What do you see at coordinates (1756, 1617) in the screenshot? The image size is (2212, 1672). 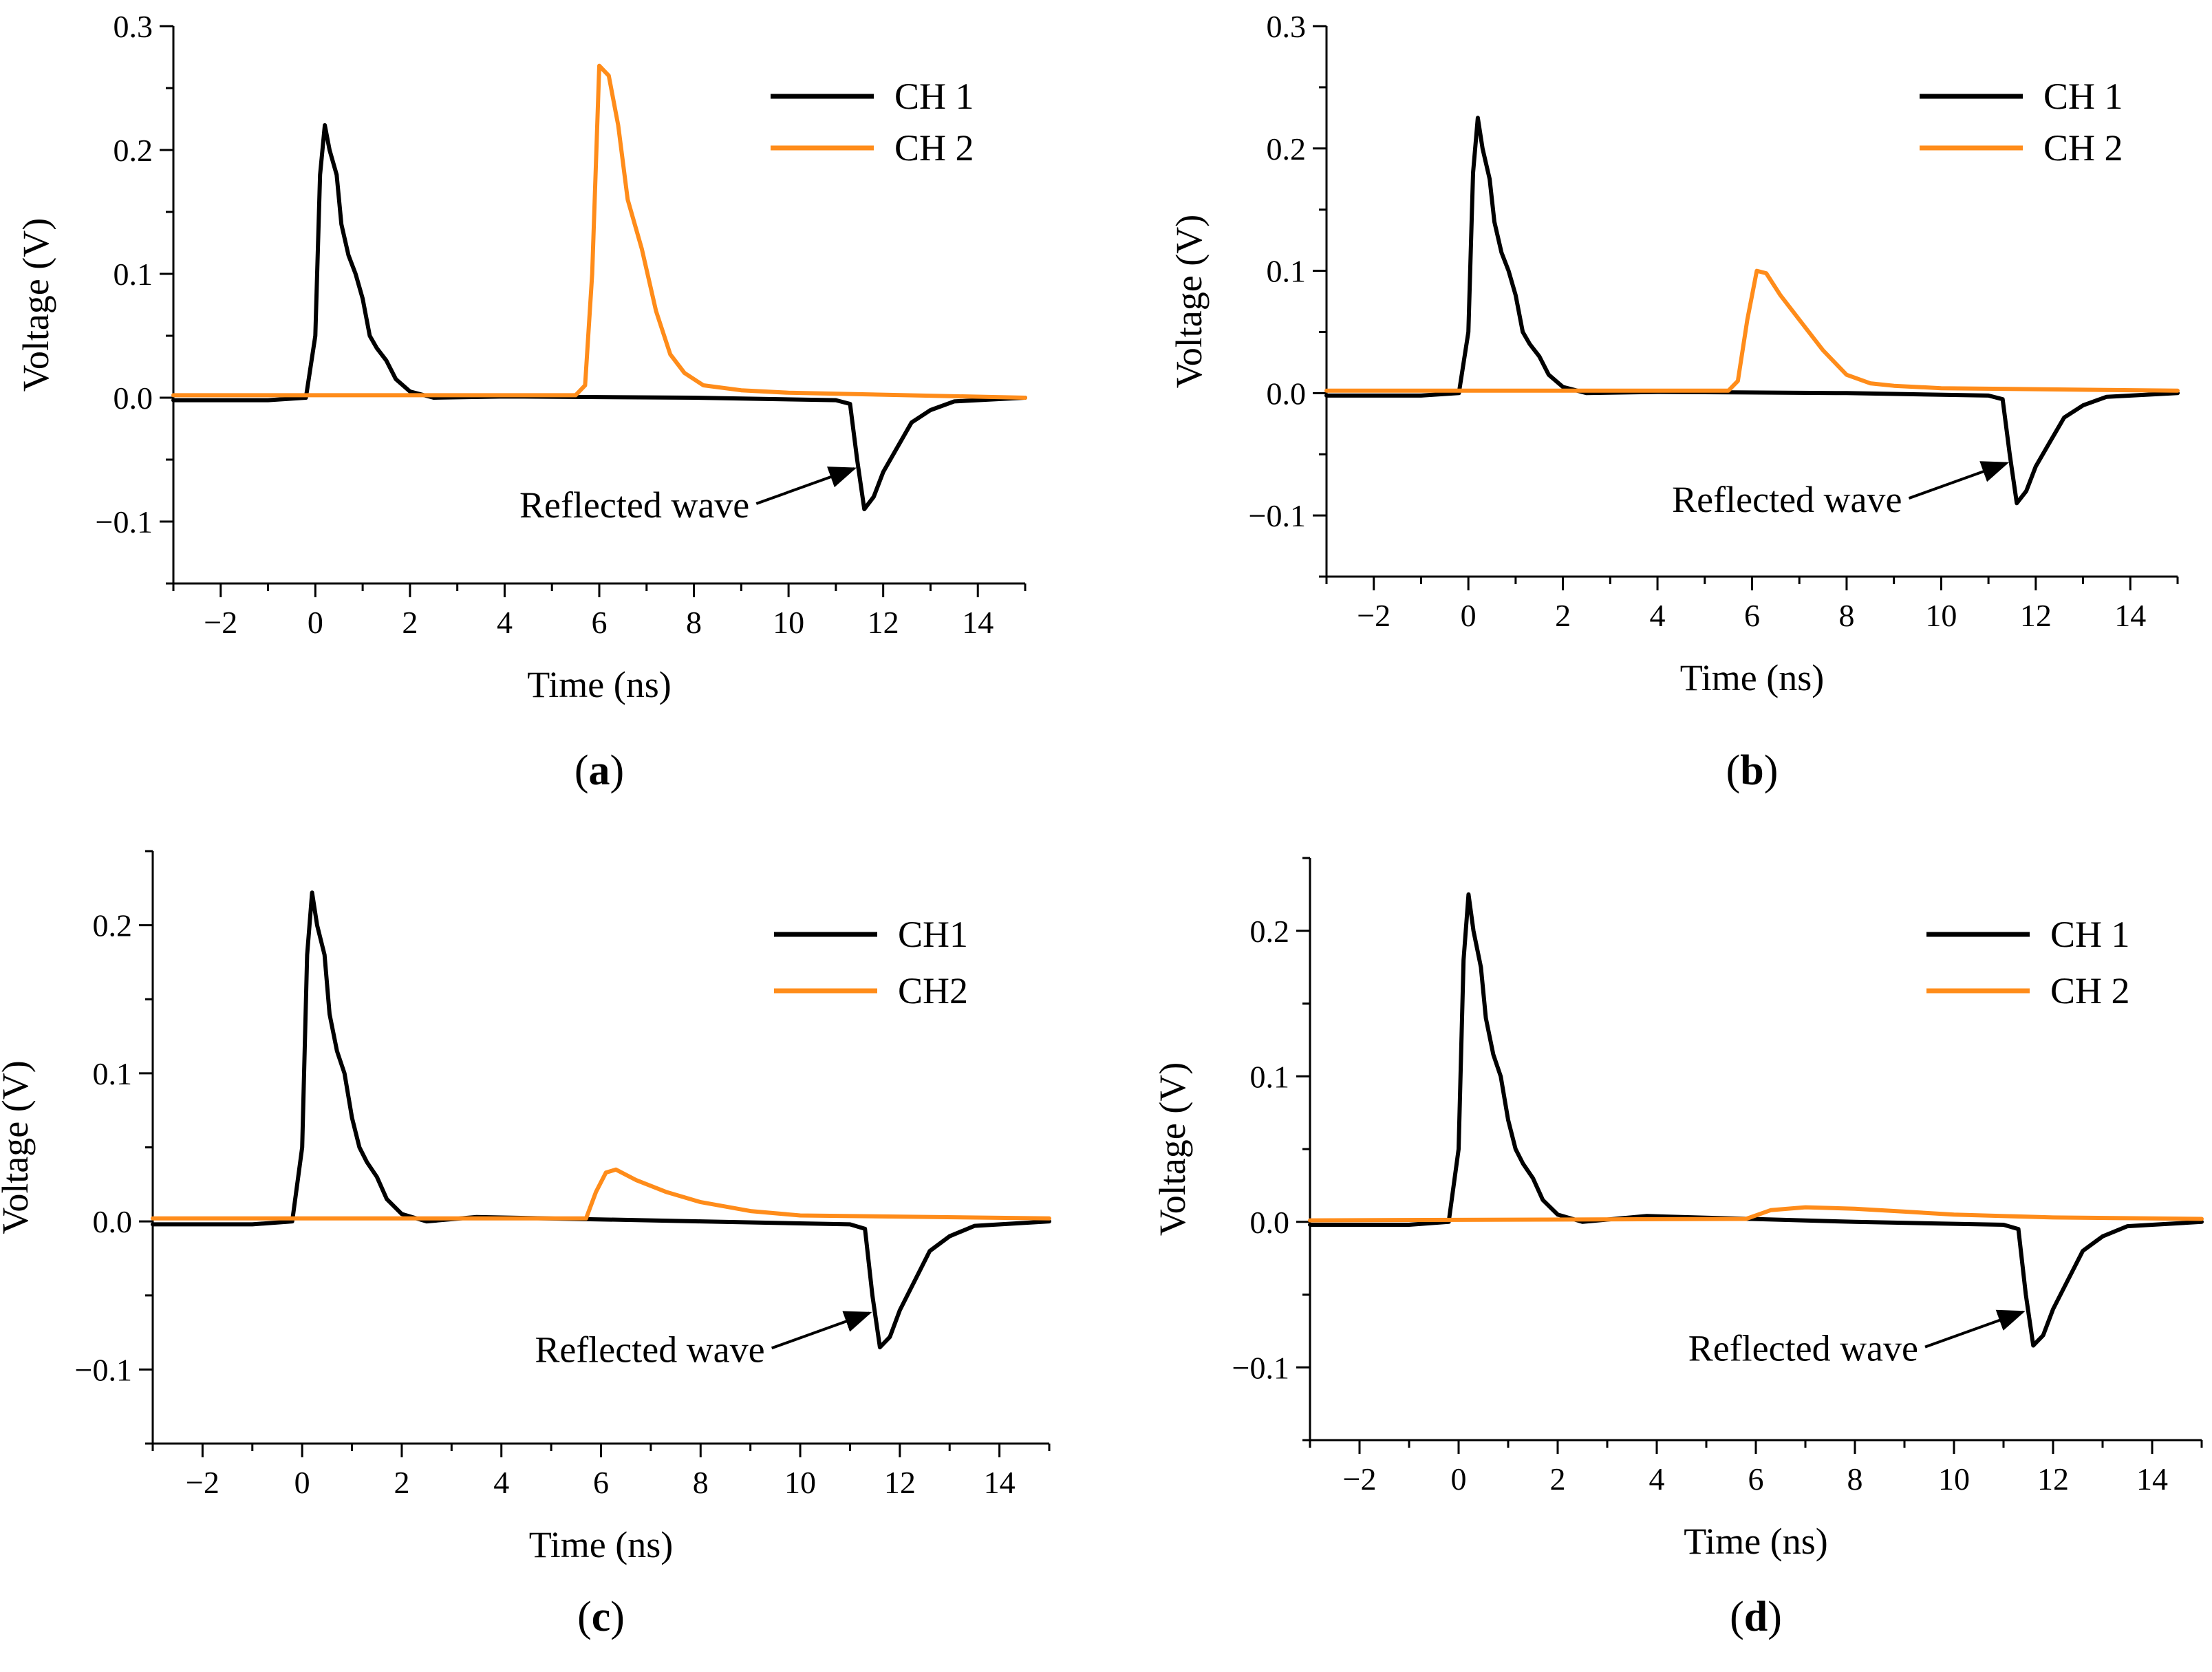 I see `panel-label: (d)` at bounding box center [1756, 1617].